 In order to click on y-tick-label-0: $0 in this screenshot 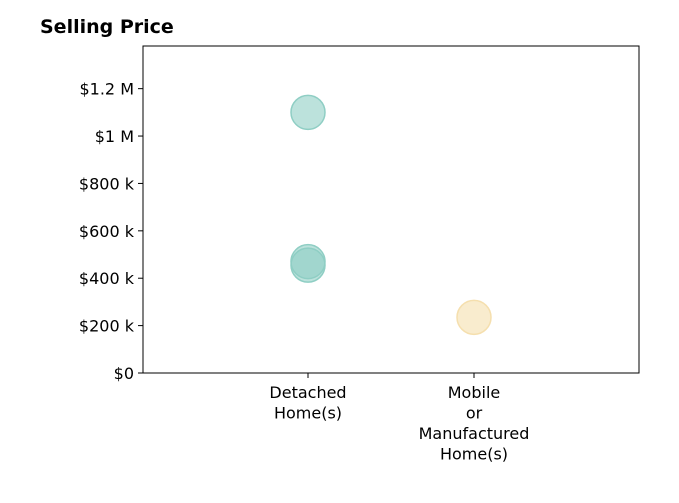, I will do `click(124, 373)`.